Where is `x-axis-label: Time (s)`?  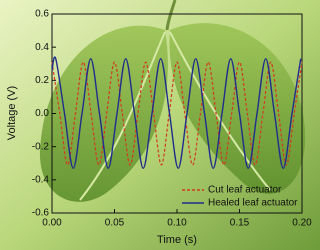 x-axis-label: Time (s) is located at coordinates (177, 240).